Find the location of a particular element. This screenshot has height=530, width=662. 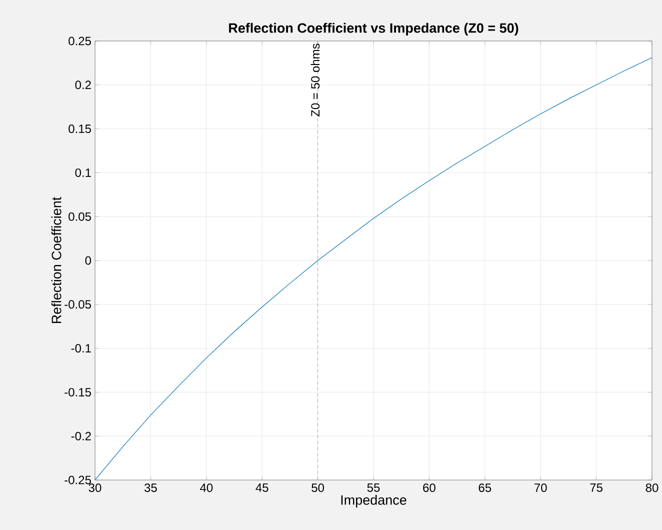

y-tick-label: 0.15 is located at coordinates (79, 129).